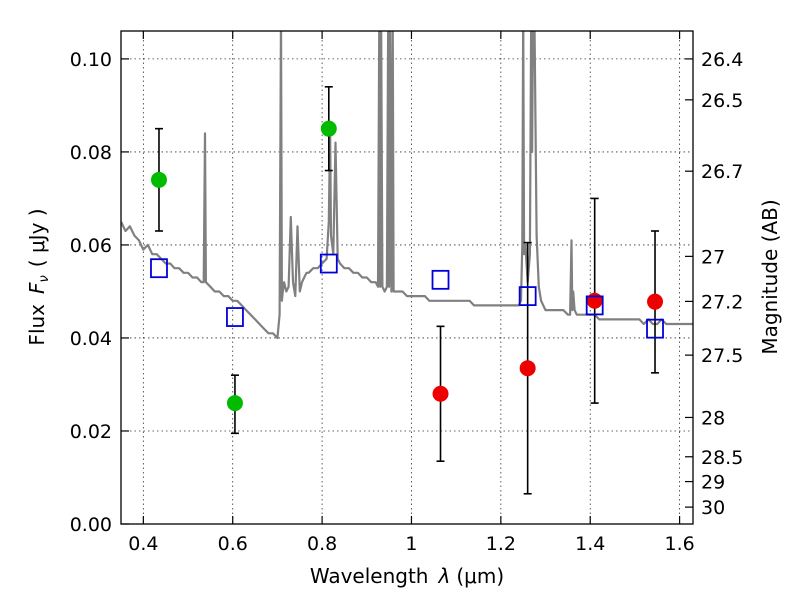 The height and width of the screenshot is (600, 800). Describe the element at coordinates (91, 153) in the screenshot. I see `y-tick-label: 0.08` at that location.